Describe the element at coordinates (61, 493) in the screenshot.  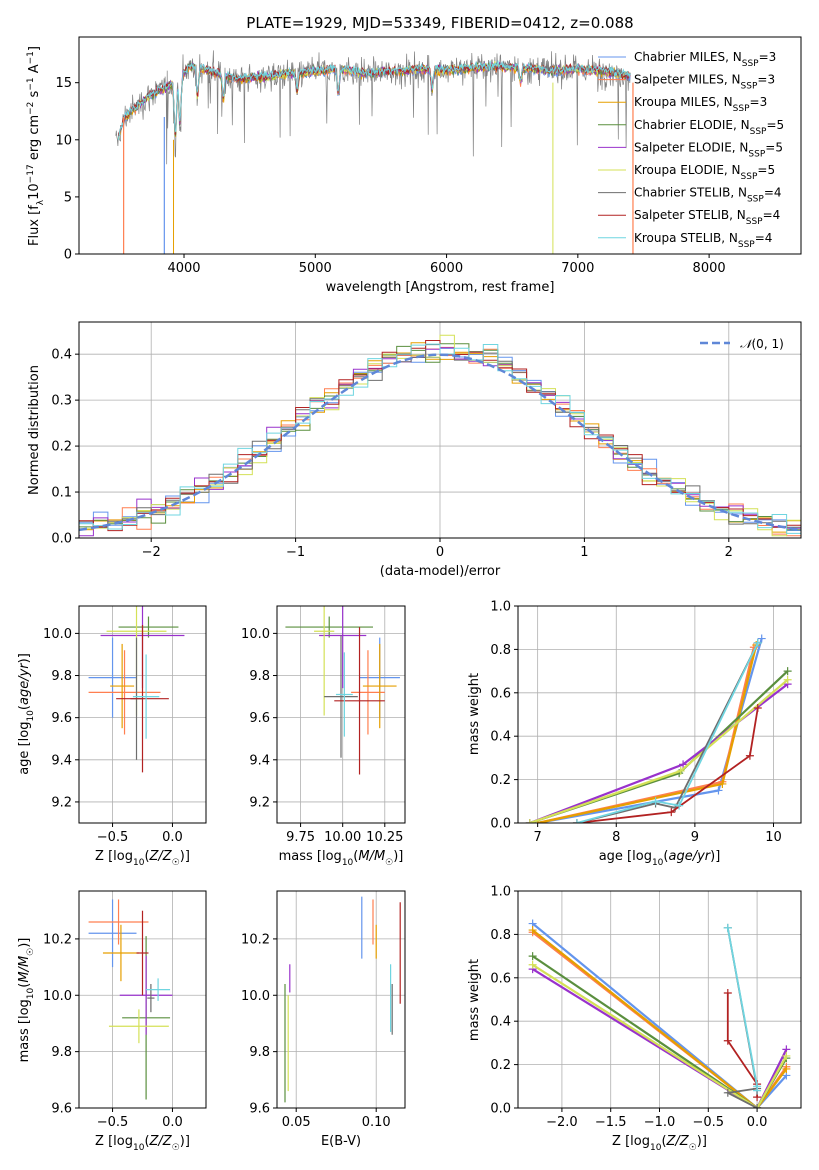
I see `y-tick-label: 0.1` at that location.